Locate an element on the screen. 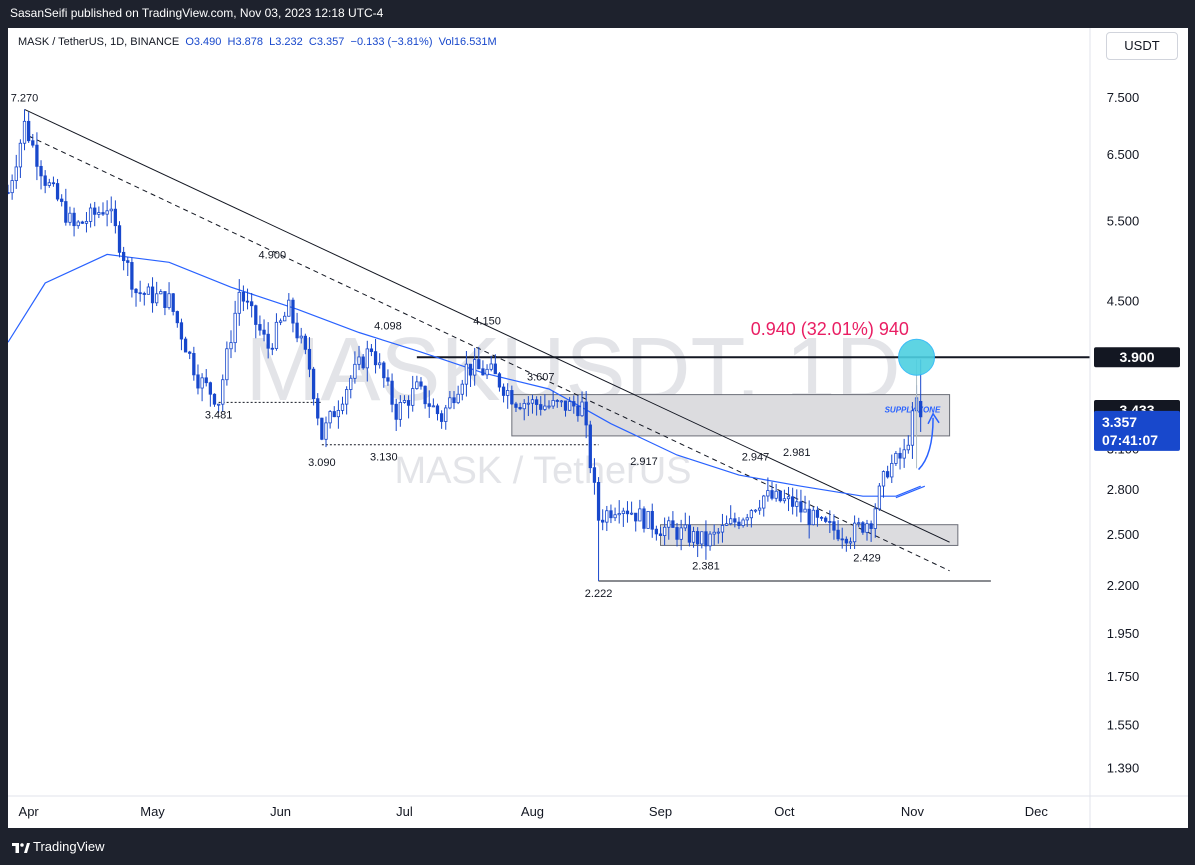 This screenshot has height=865, width=1195. highlight-circle is located at coordinates (917, 357).